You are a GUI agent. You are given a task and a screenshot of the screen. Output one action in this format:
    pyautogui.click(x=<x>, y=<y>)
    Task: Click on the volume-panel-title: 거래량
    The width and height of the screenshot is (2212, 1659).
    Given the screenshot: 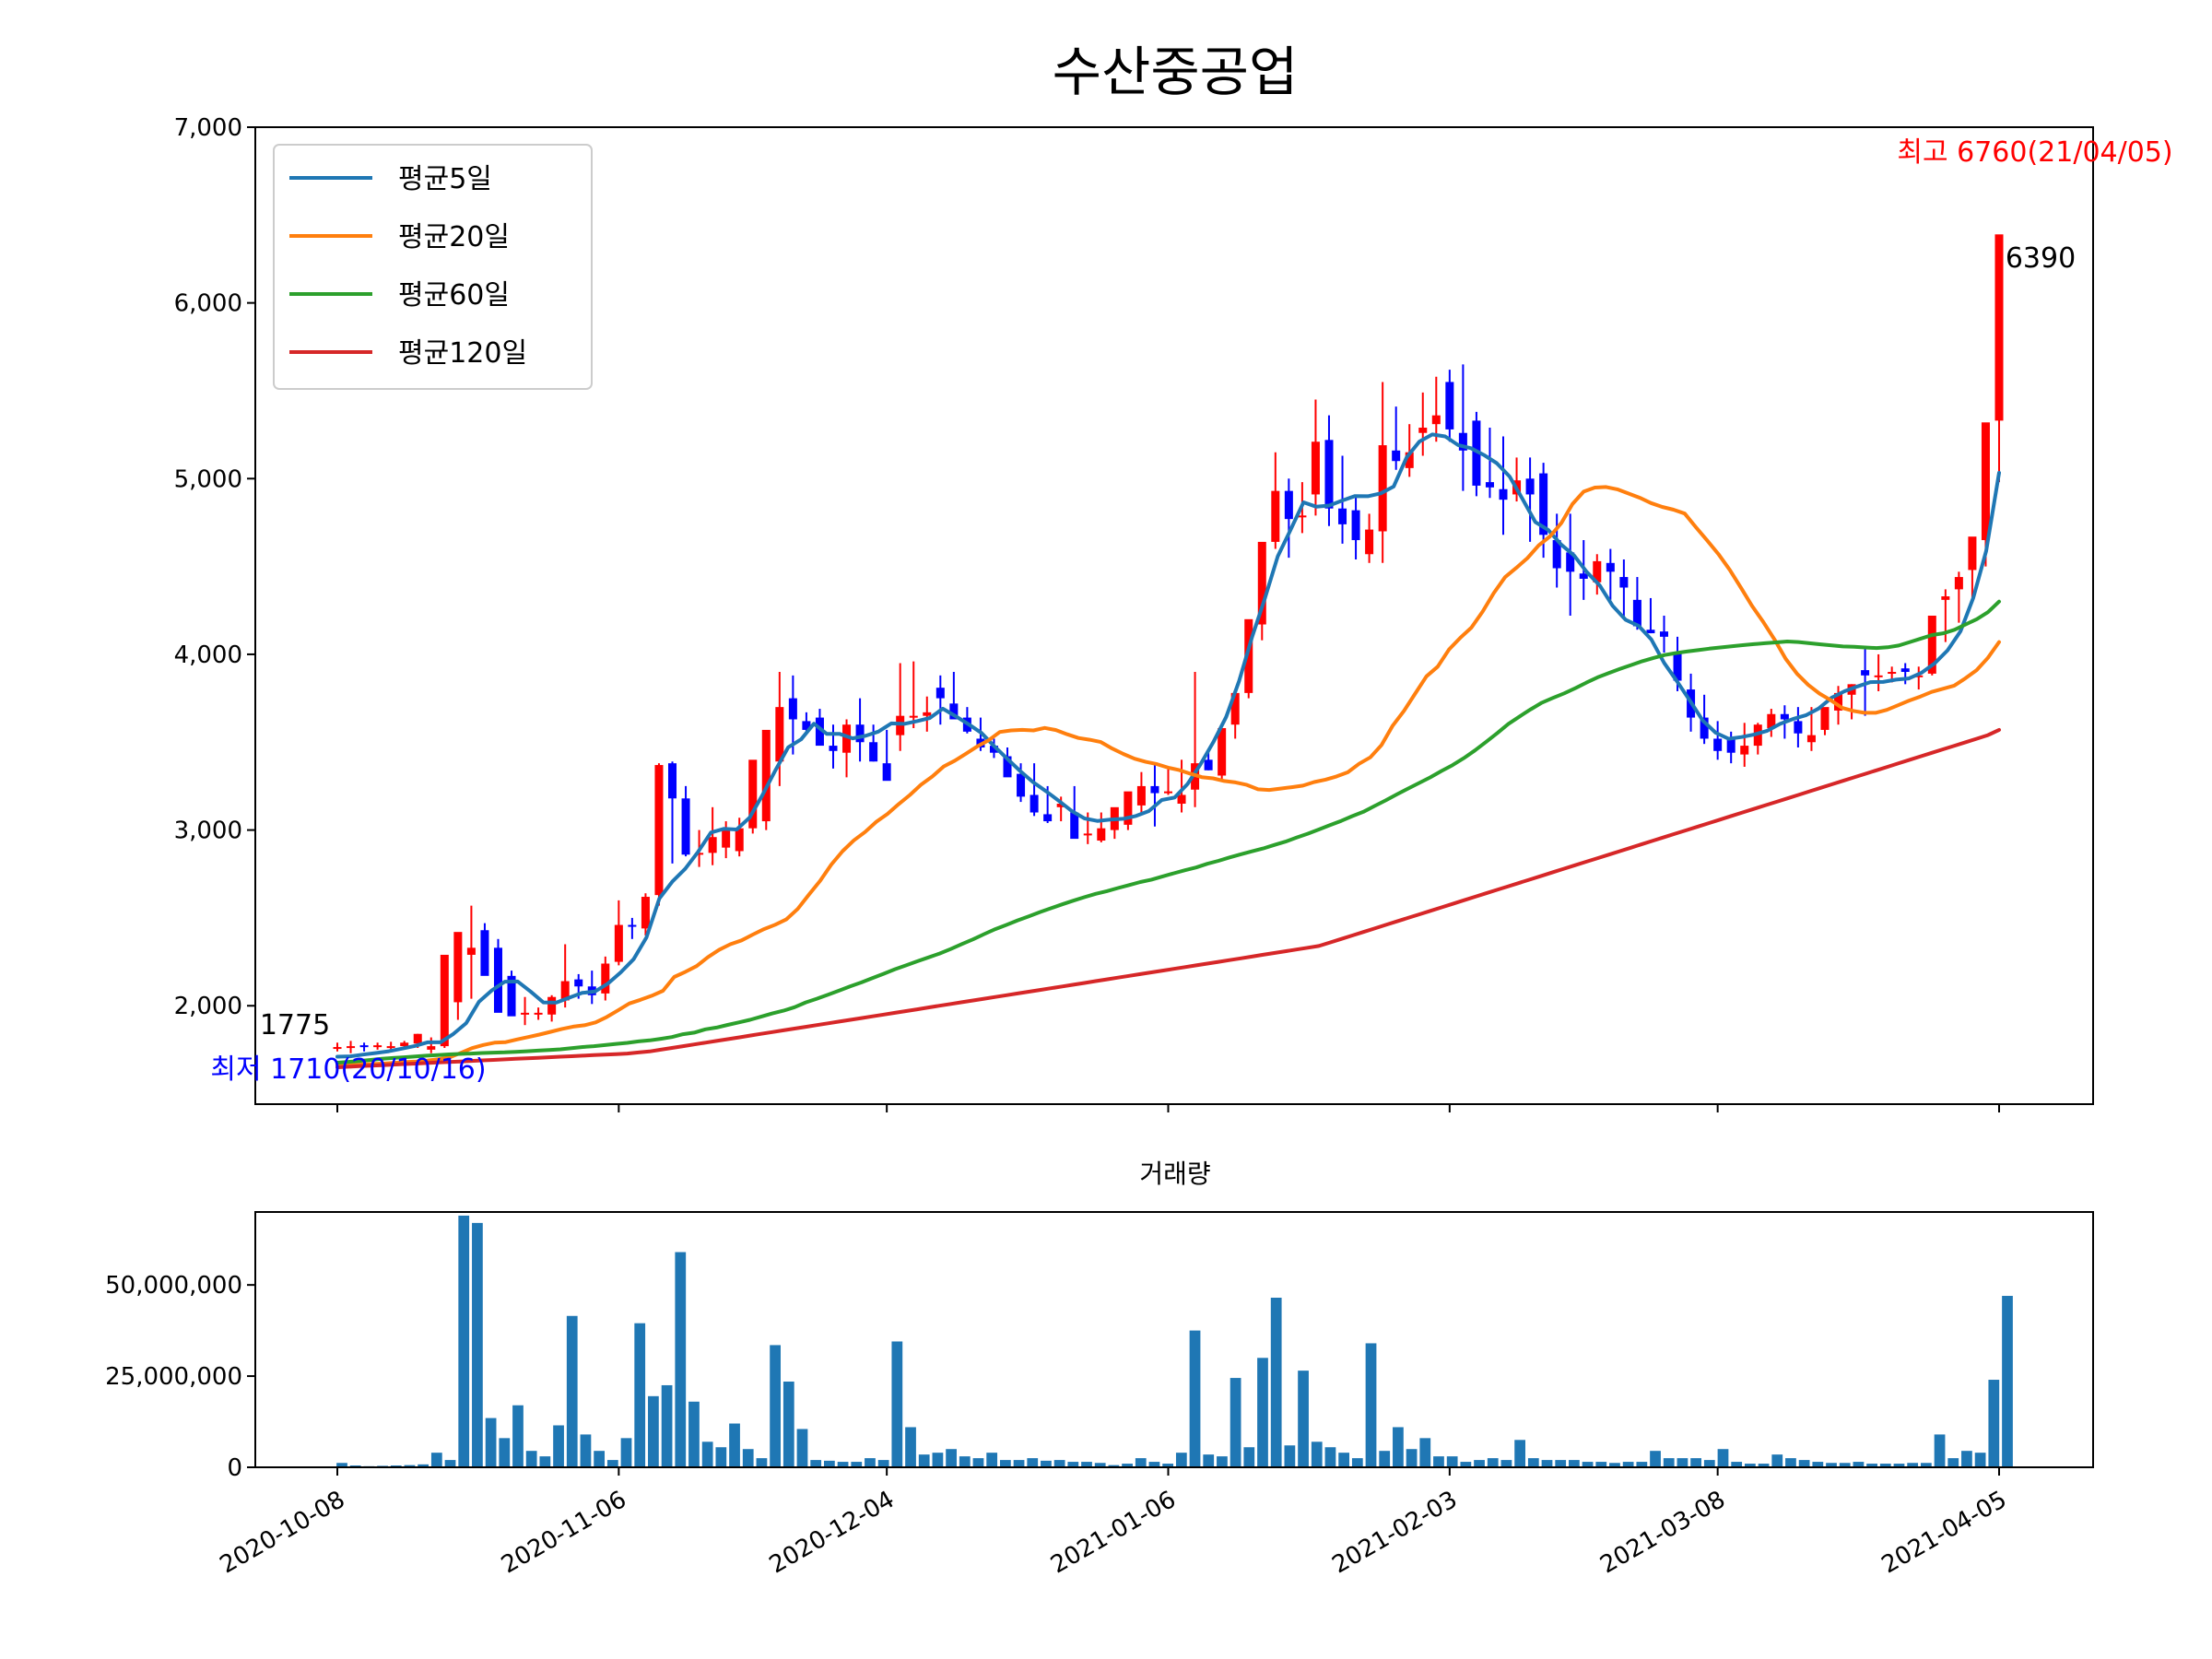 What is the action you would take?
    pyautogui.click(x=1174, y=1174)
    